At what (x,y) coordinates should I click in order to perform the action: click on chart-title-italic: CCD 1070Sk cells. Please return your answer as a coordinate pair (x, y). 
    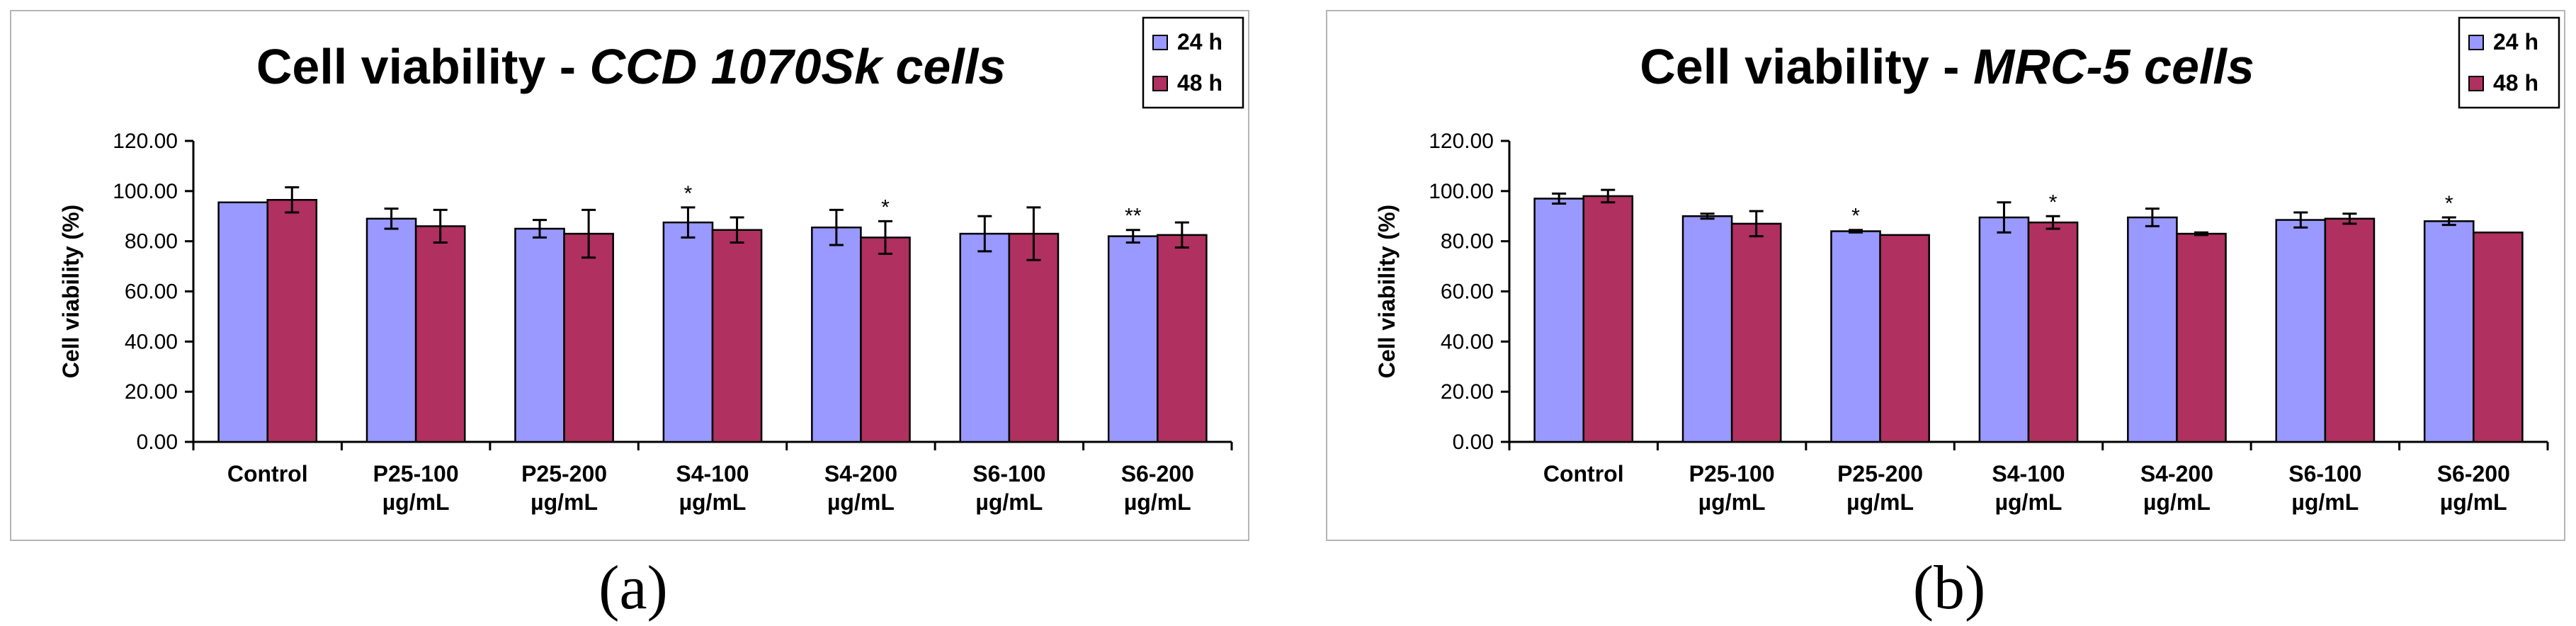
    Looking at the image, I should click on (797, 66).